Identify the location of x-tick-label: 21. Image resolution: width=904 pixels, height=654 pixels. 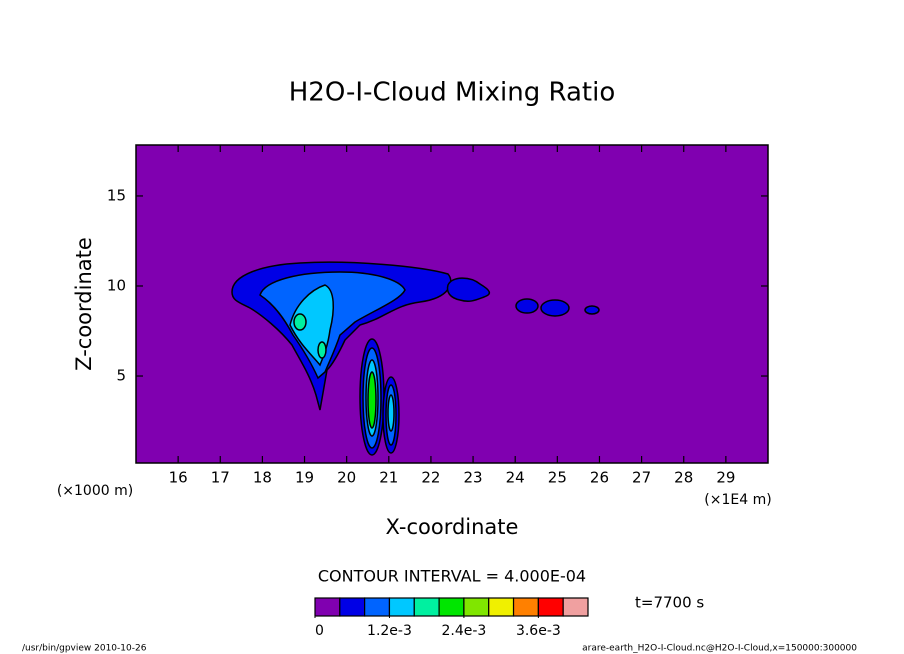
(388, 478).